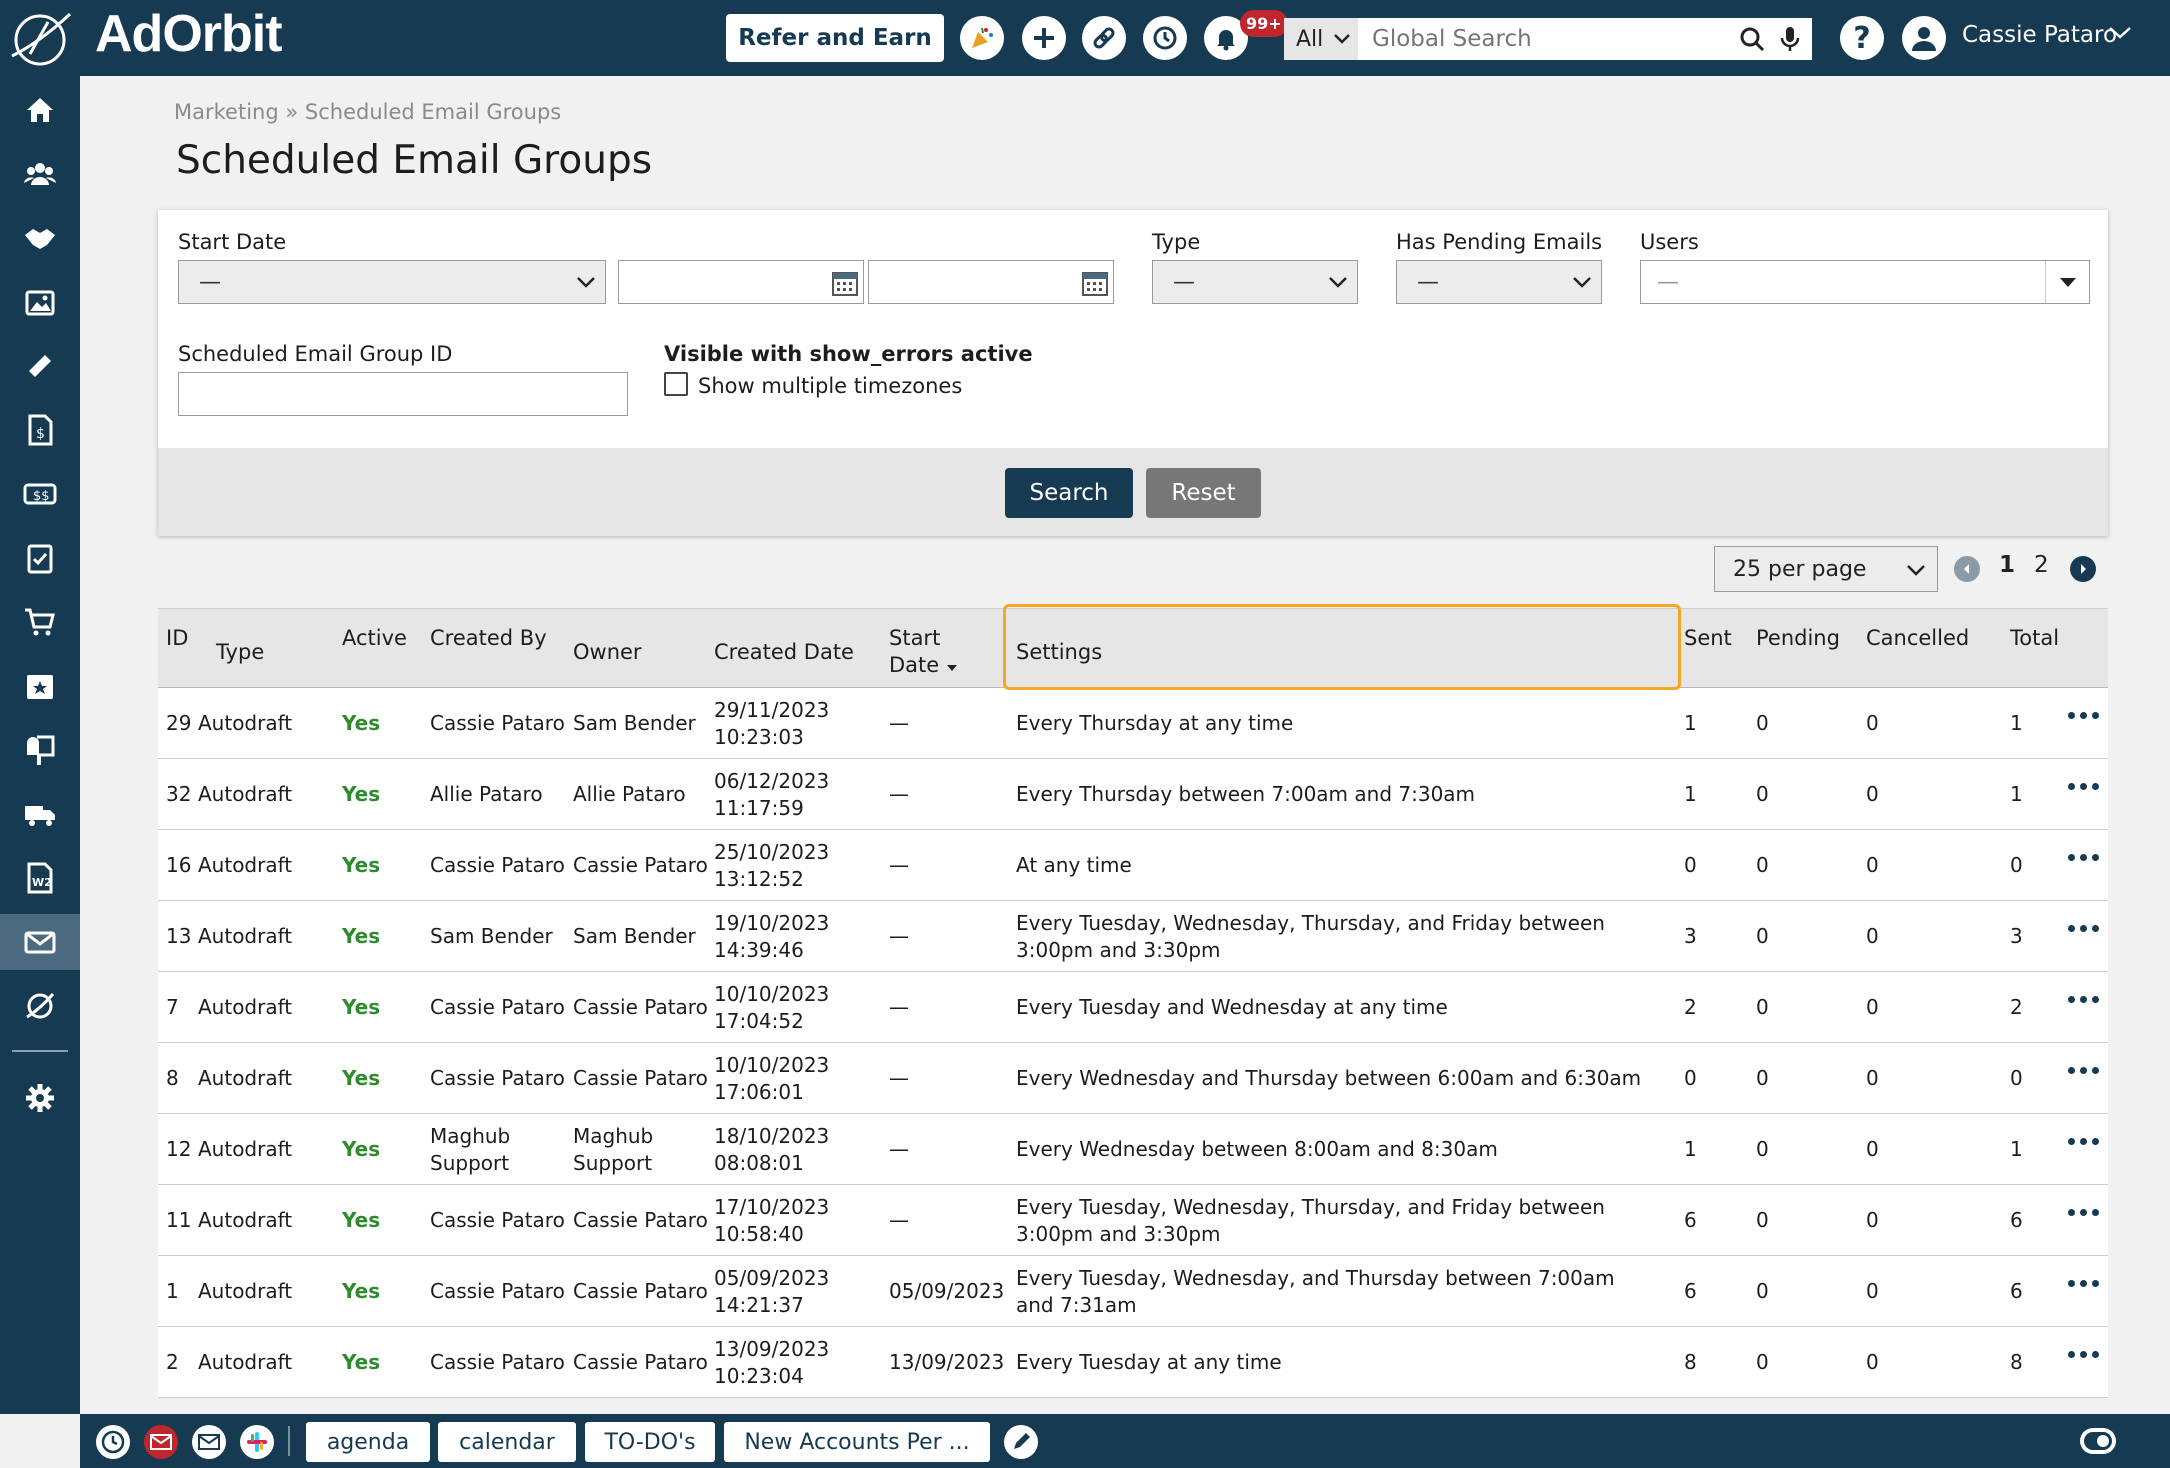 This screenshot has width=2170, height=1468. What do you see at coordinates (40, 558) in the screenshot?
I see `sidebar-tasks-icon` at bounding box center [40, 558].